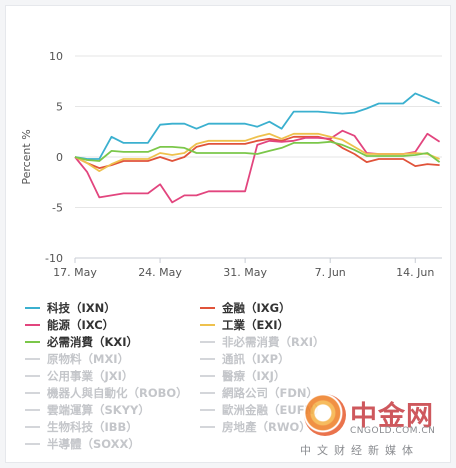 The image size is (456, 468). I want to click on legend-item: 醫療（IXJ）, so click(305, 375).